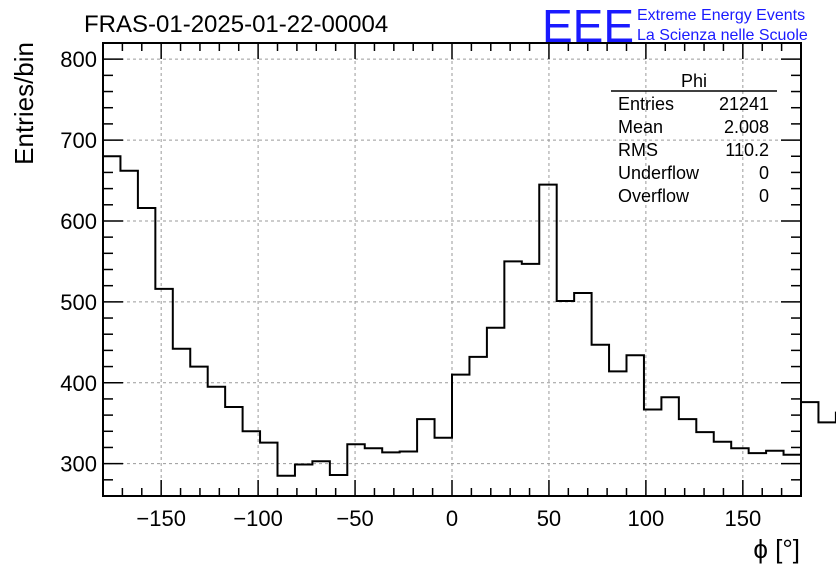 The width and height of the screenshot is (836, 572). I want to click on y-tick-label: 600, so click(78, 221).